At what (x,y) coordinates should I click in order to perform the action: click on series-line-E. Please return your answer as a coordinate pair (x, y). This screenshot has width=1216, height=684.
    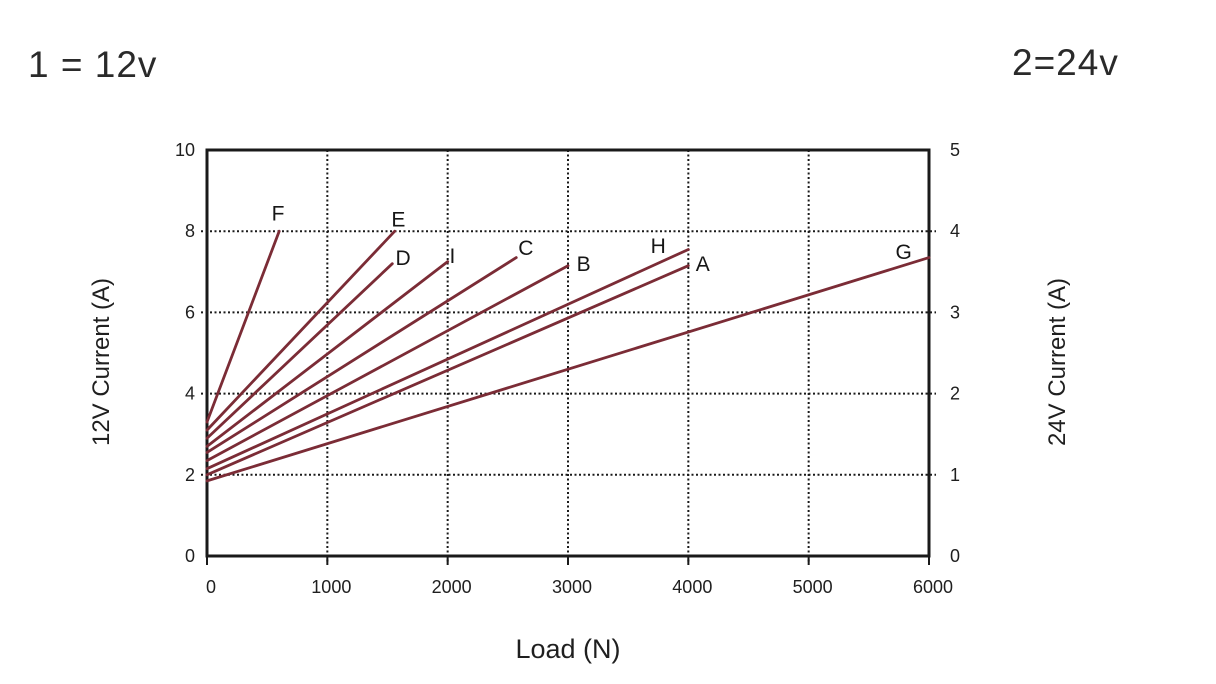
    Looking at the image, I should click on (301, 330).